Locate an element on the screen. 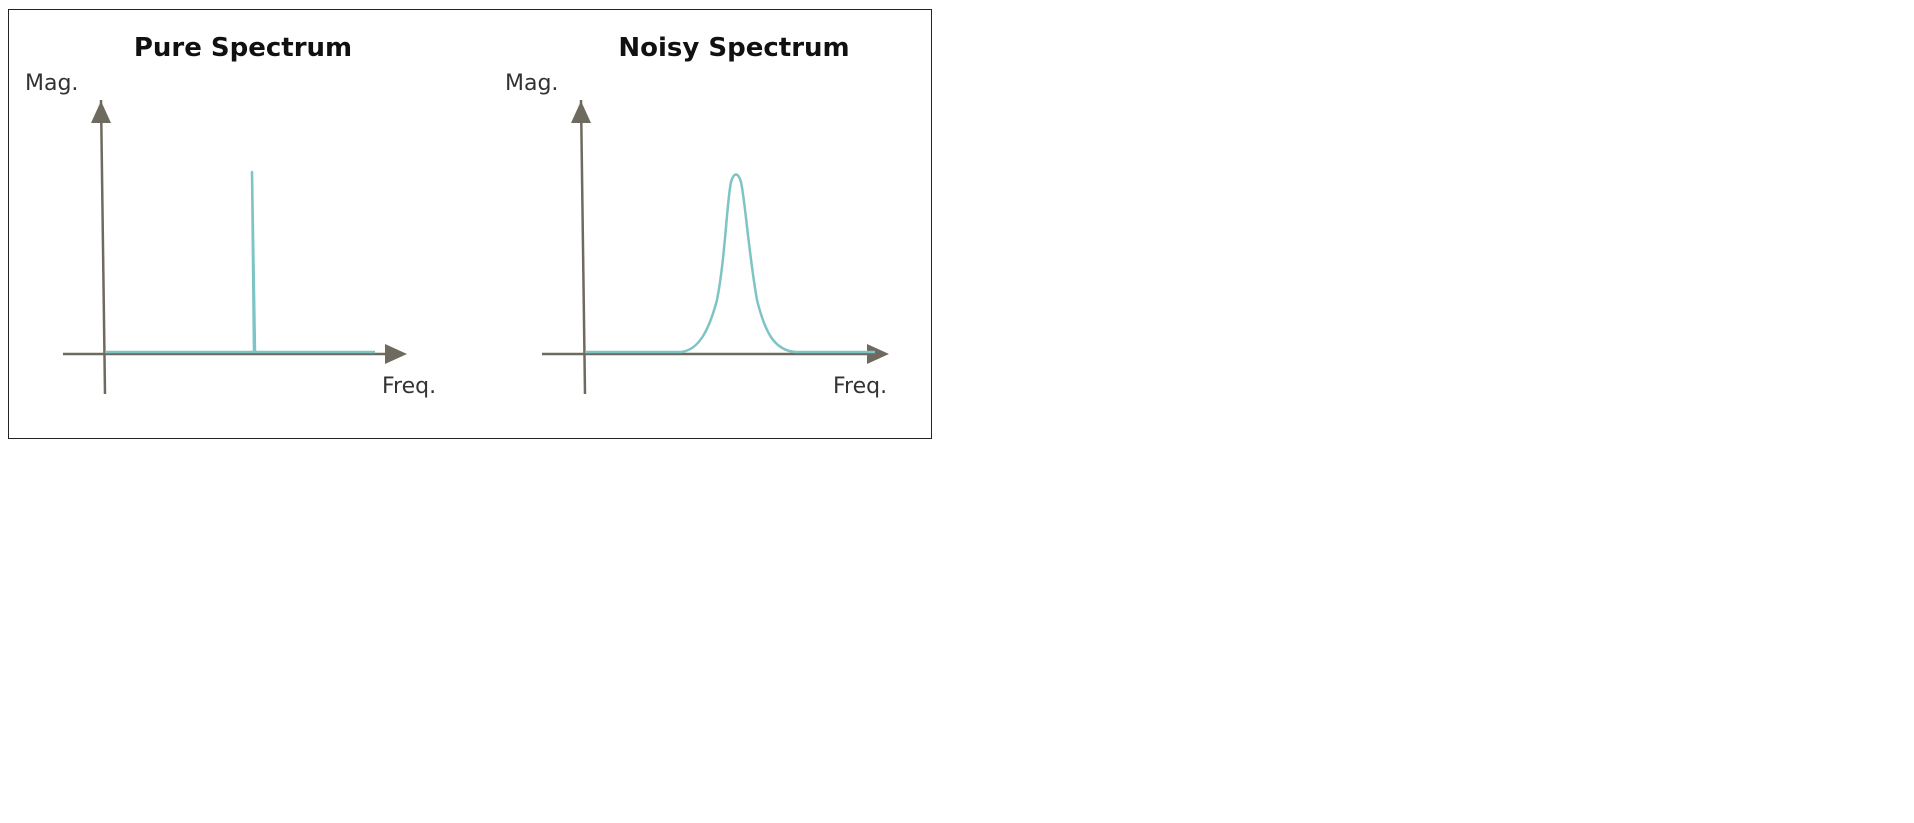 The height and width of the screenshot is (823, 1914). panel-title: Pure Spectrum is located at coordinates (243, 48).